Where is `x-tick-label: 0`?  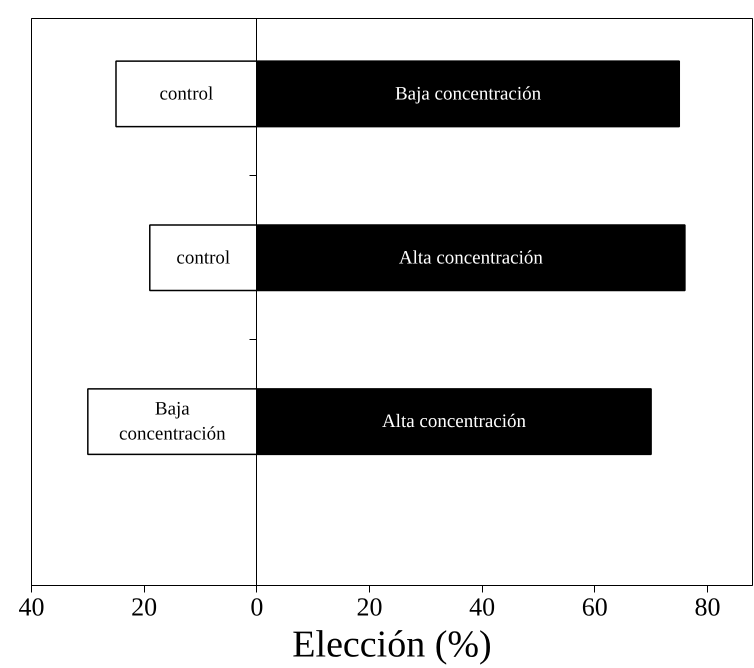 x-tick-label: 0 is located at coordinates (257, 607).